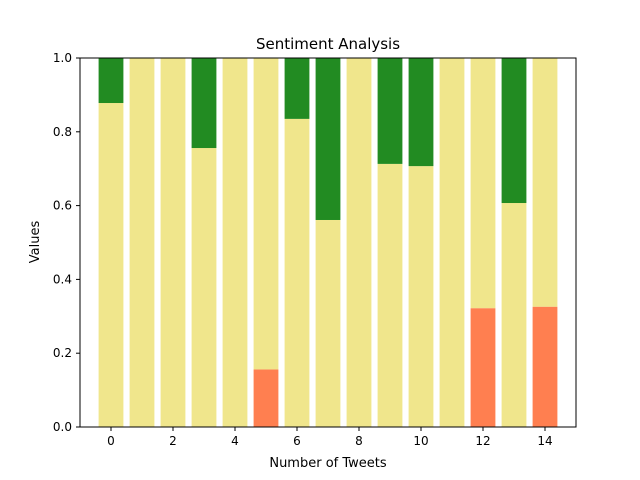 The image size is (640, 480). Describe the element at coordinates (328, 44) in the screenshot. I see `chart-title: Sentiment Analysis` at that location.